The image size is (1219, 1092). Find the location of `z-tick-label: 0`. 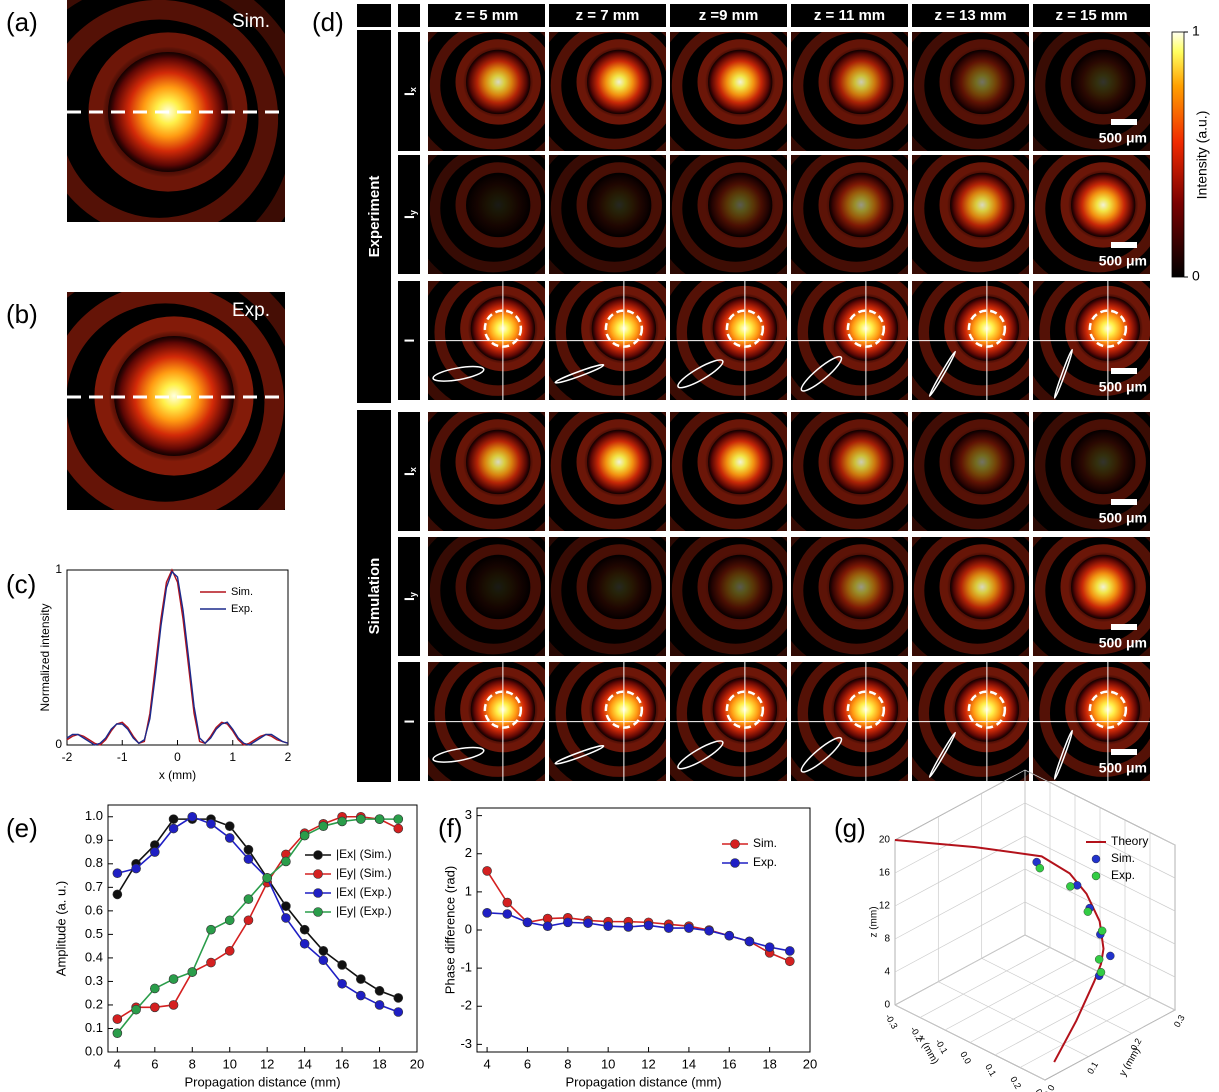

z-tick-label: 0 is located at coordinates (887, 1005).